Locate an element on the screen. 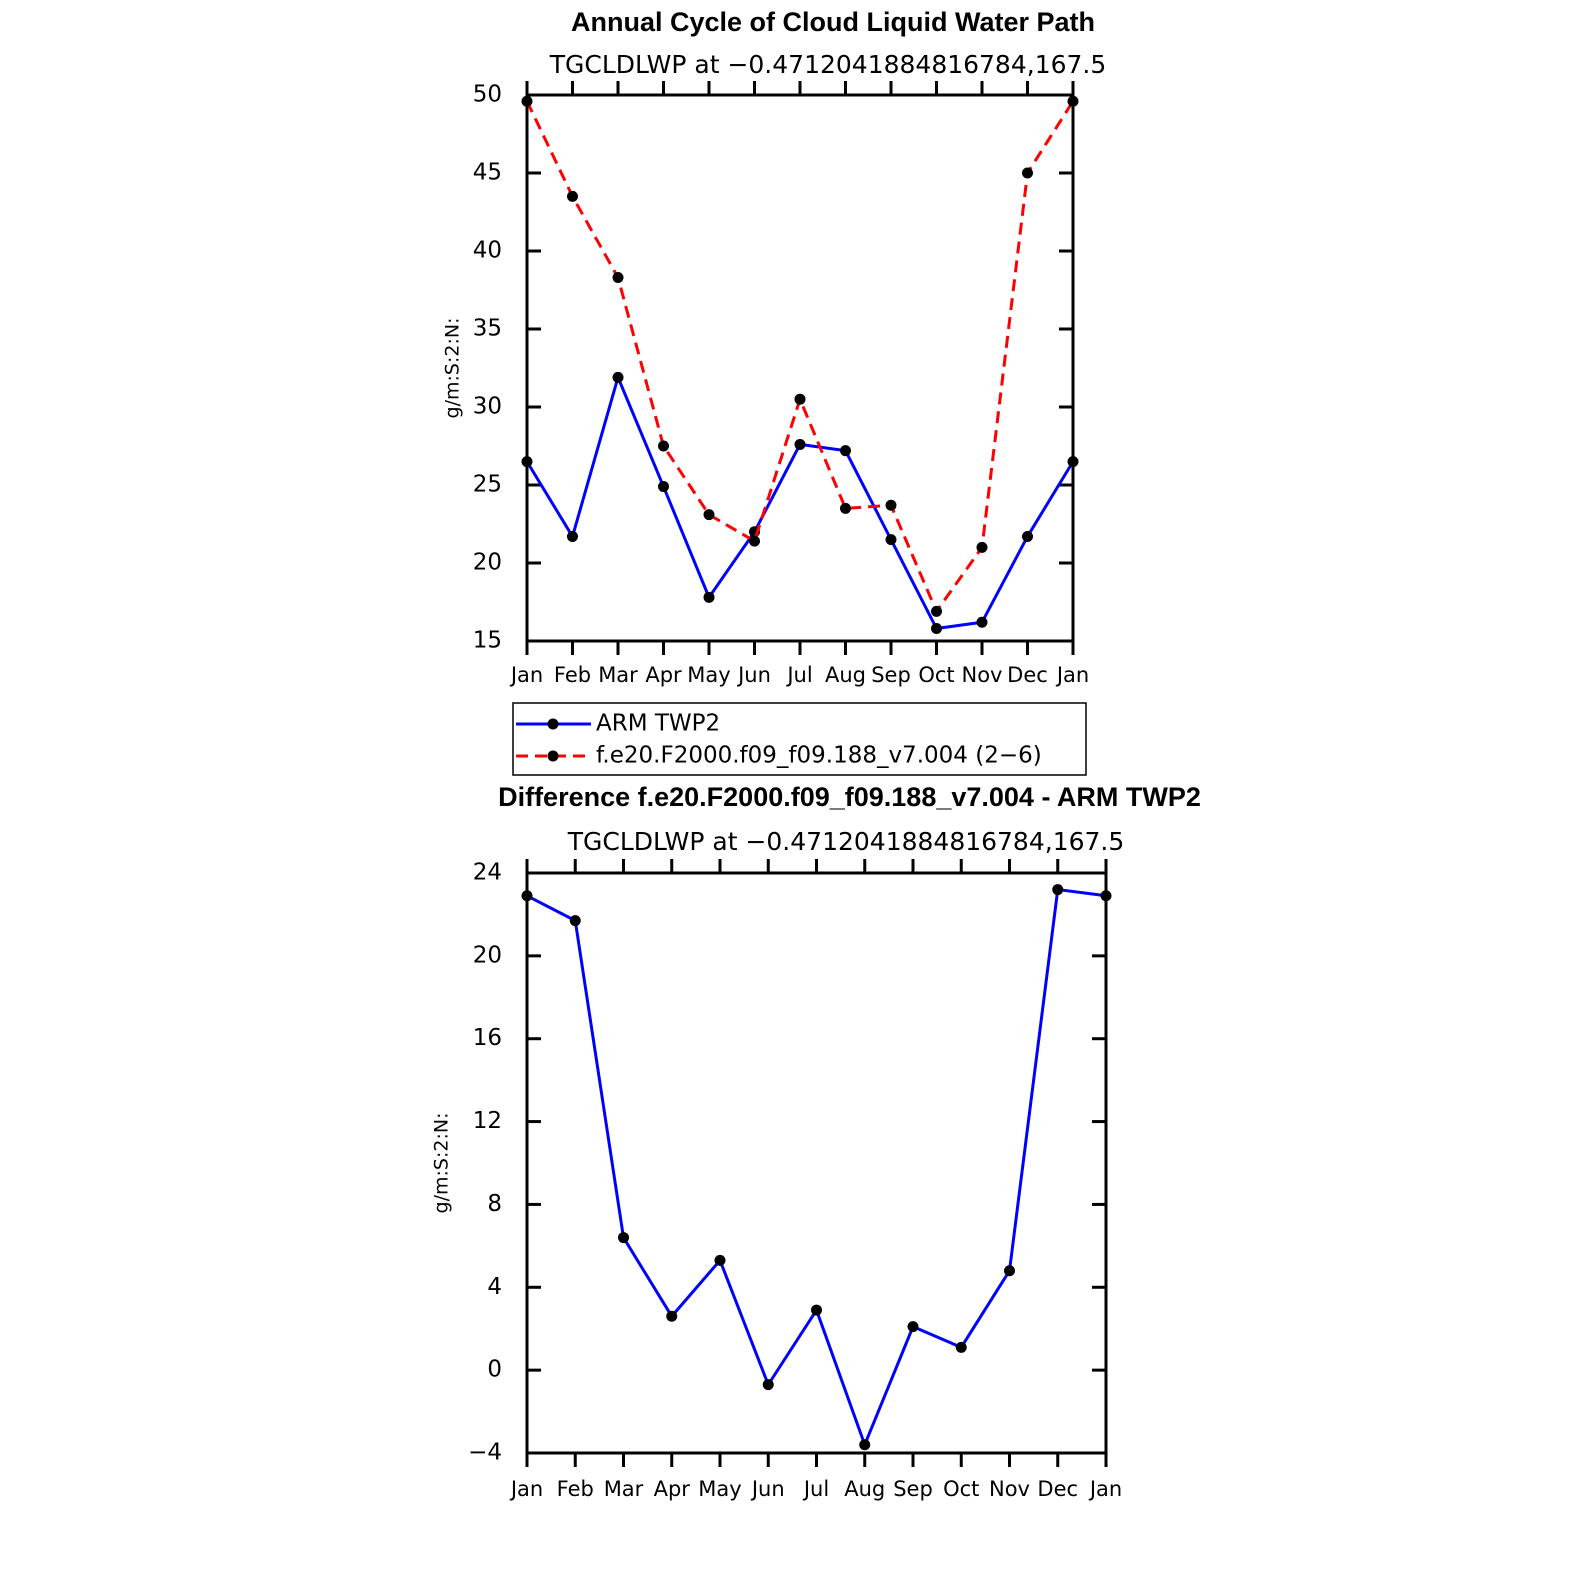  y-tick-label: 24 is located at coordinates (487, 873).